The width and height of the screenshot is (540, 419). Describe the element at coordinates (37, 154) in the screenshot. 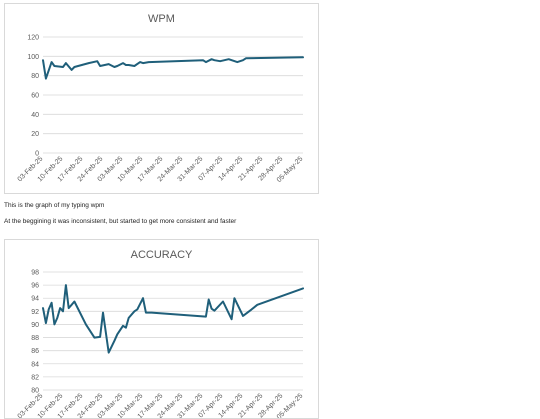

I see `wpm-y-tick-label: 0` at that location.